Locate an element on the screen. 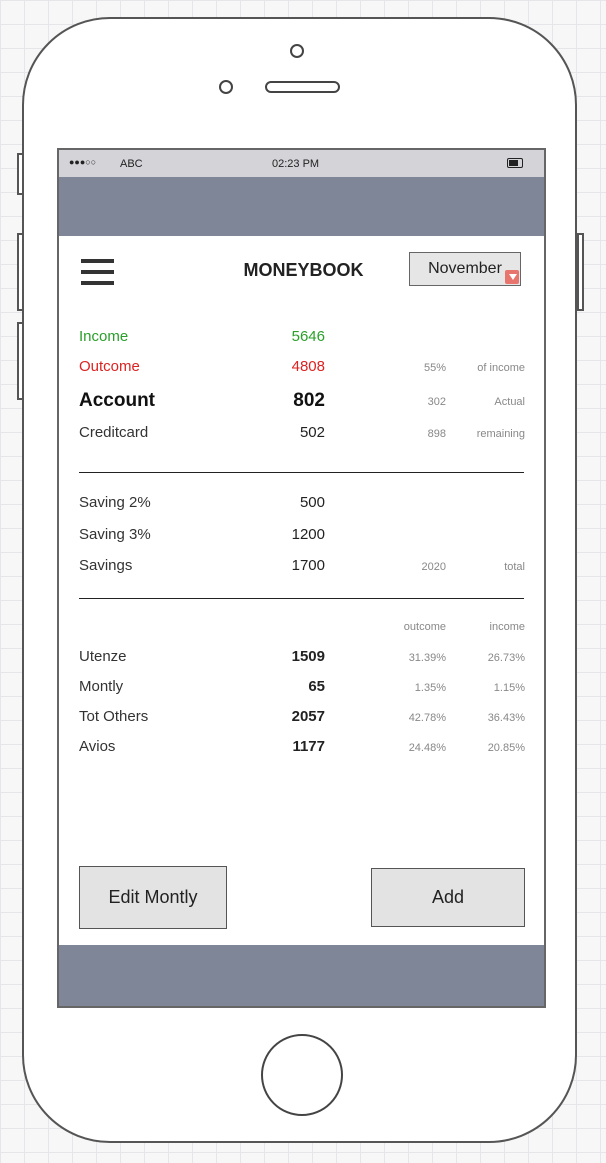 This screenshot has height=1163, width=606. app-title: MONEYBOOK is located at coordinates (303, 270).